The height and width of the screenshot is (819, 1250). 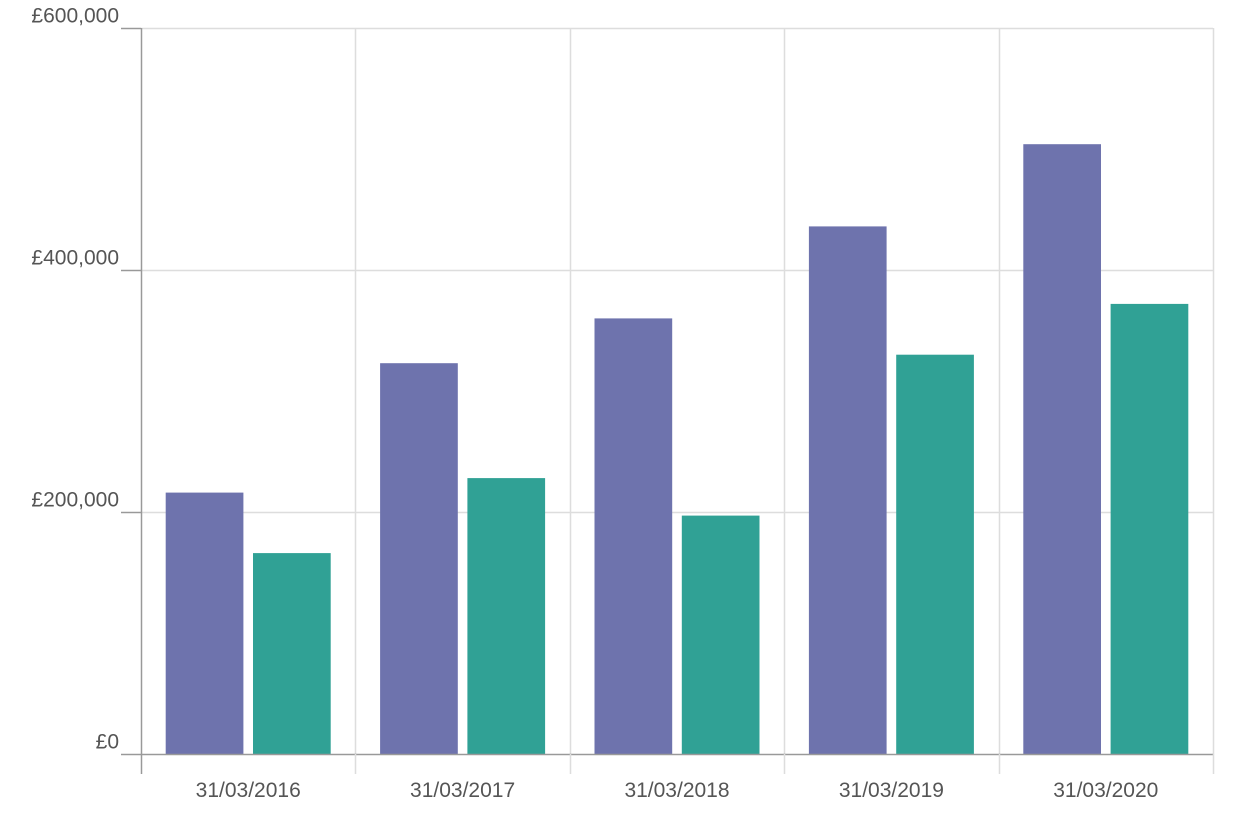 What do you see at coordinates (1105, 790) in the screenshot?
I see `x-tick-label: 31/03/2020` at bounding box center [1105, 790].